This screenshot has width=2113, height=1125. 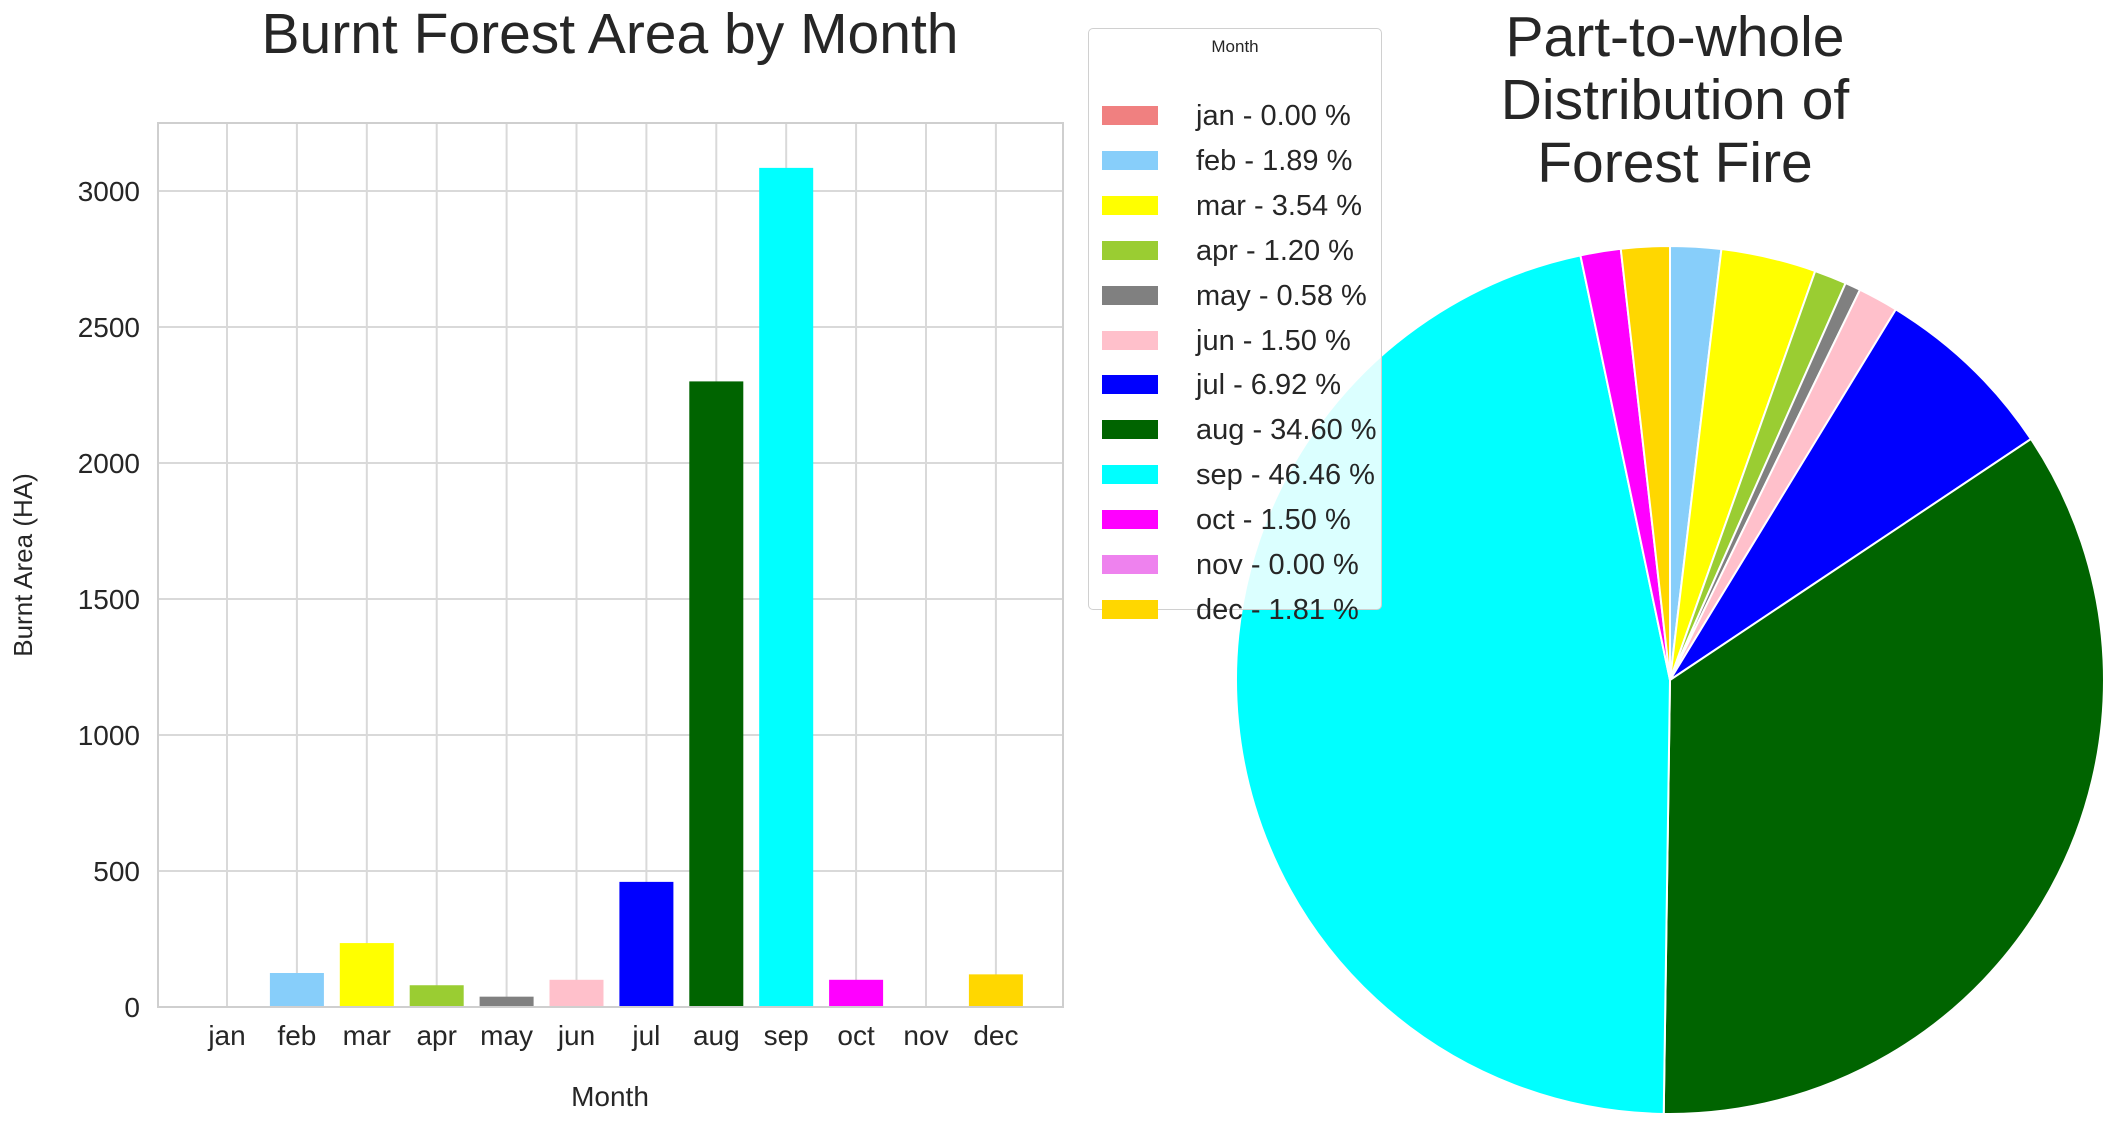 I want to click on bar-x-tick-label: apr, so click(x=436, y=1035).